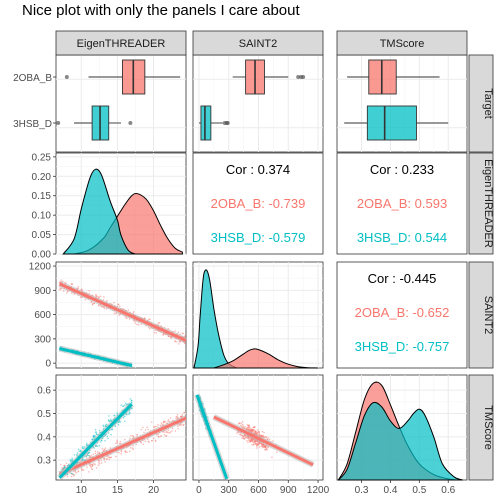 This screenshot has height=500, width=500. I want to click on tick-label-tmscore: 0.6, so click(44, 391).